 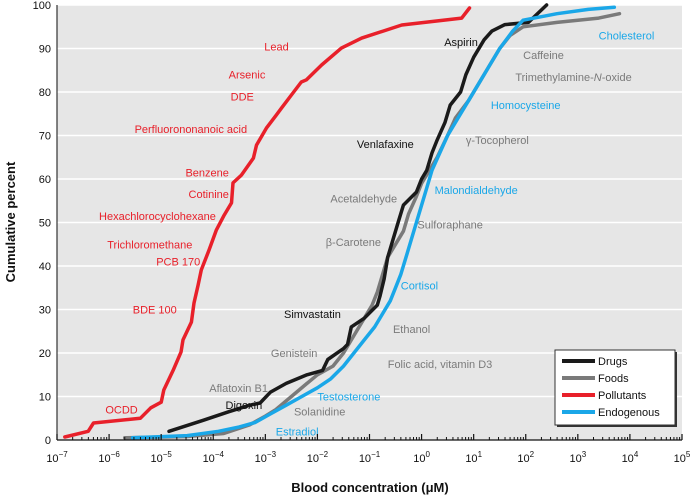 I want to click on y-tick-label: 70, so click(x=45, y=137).